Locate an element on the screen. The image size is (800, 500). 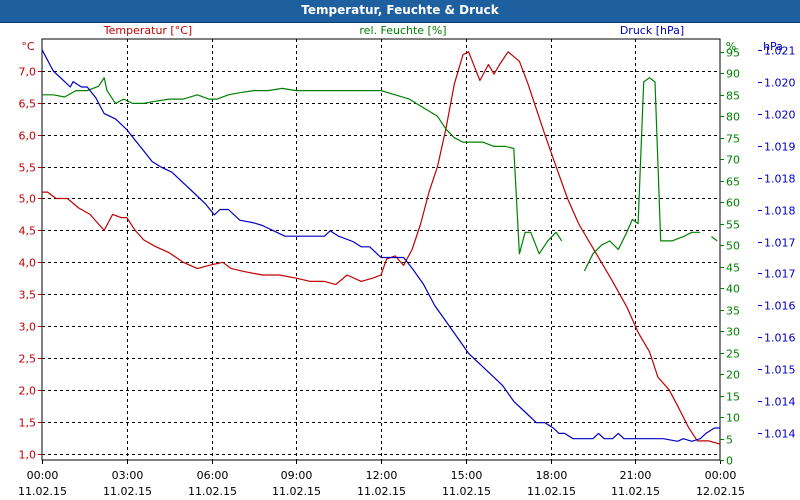
humidity-tick-label: 80 is located at coordinates (733, 117).